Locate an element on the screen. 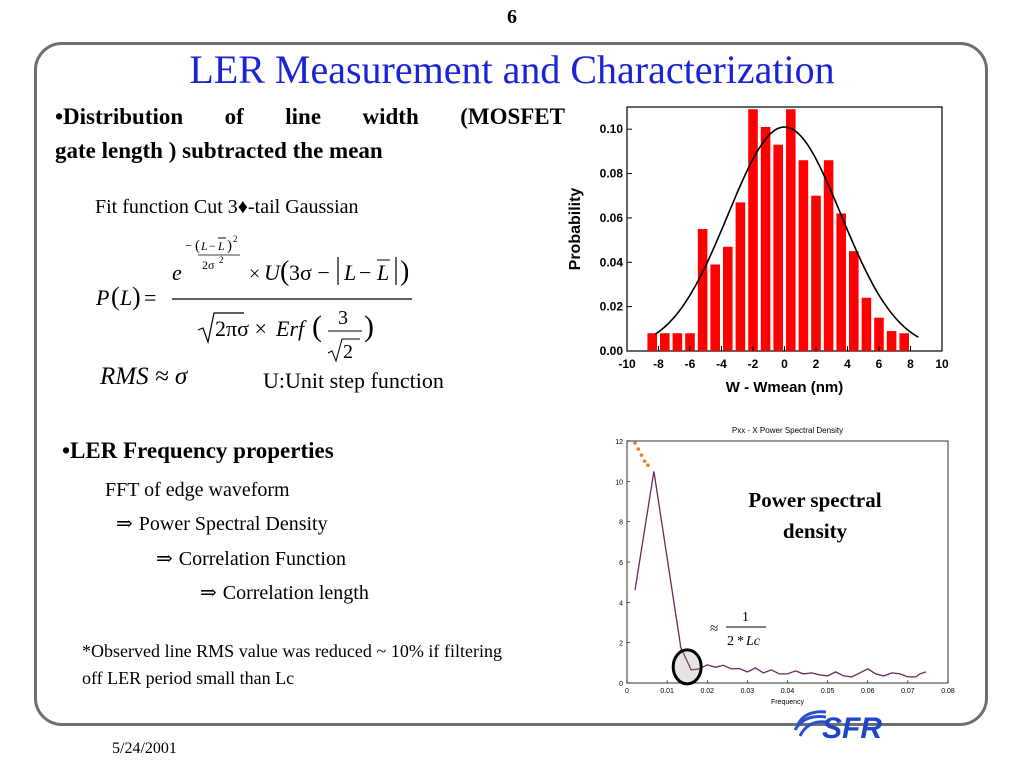 This screenshot has width=1024, height=768. bullet-distribution-line2: gate length ) subtracted the mean is located at coordinates (219, 150).